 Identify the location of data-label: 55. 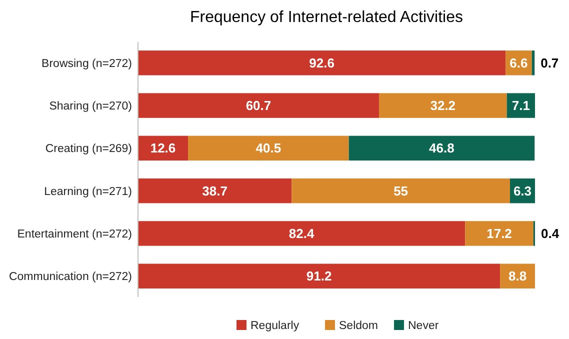
(401, 190).